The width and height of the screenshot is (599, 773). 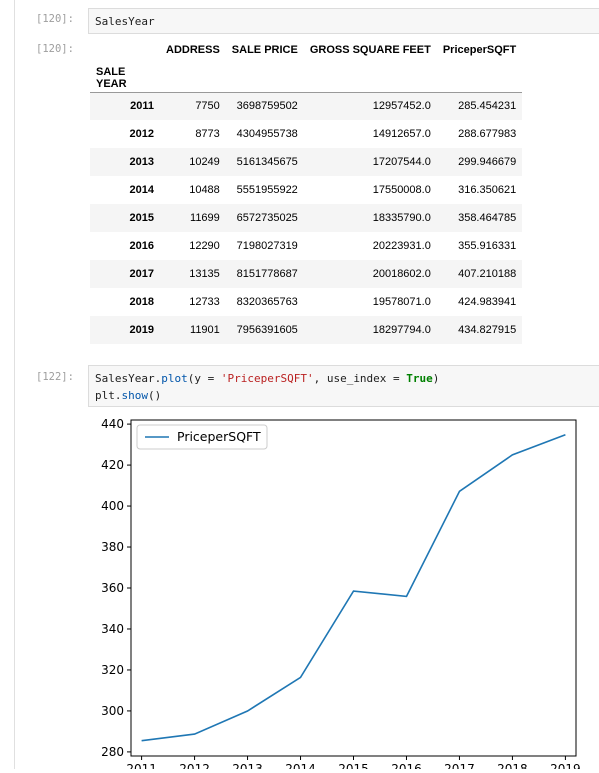 What do you see at coordinates (487, 330) in the screenshot?
I see `price-per-sqft-cell: 434.827915` at bounding box center [487, 330].